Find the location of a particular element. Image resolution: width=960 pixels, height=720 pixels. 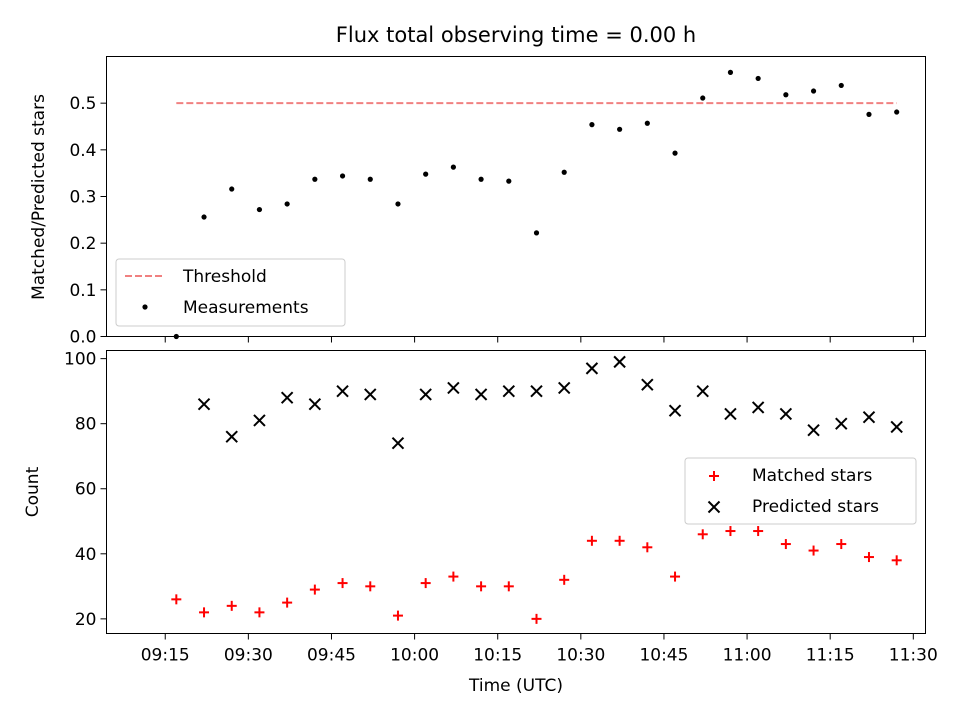

legend-measurements-swatch is located at coordinates (145, 307).